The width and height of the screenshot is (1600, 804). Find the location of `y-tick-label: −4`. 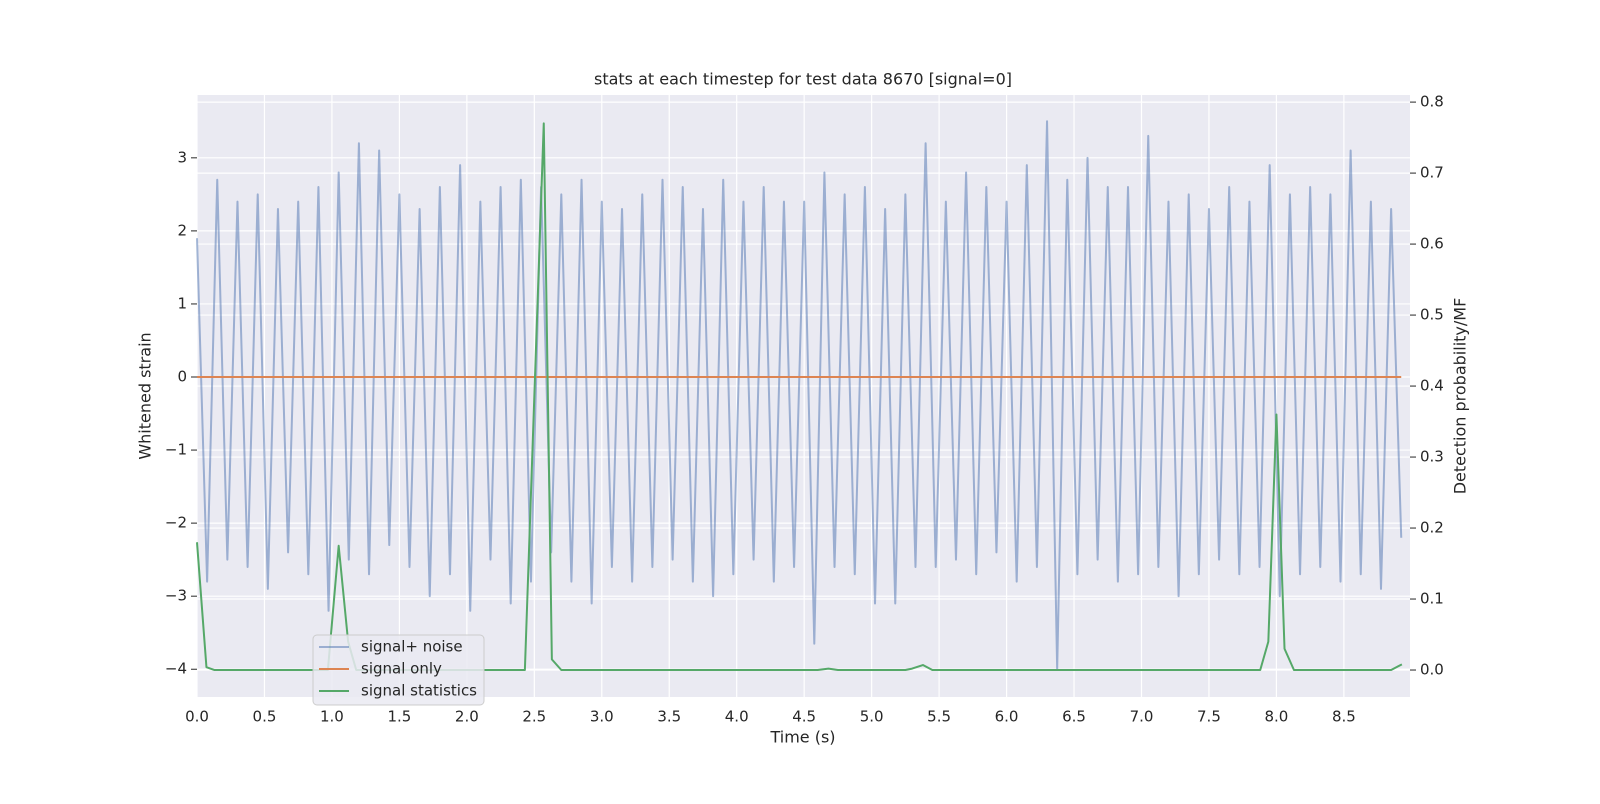

y-tick-label: −4 is located at coordinates (176, 669).